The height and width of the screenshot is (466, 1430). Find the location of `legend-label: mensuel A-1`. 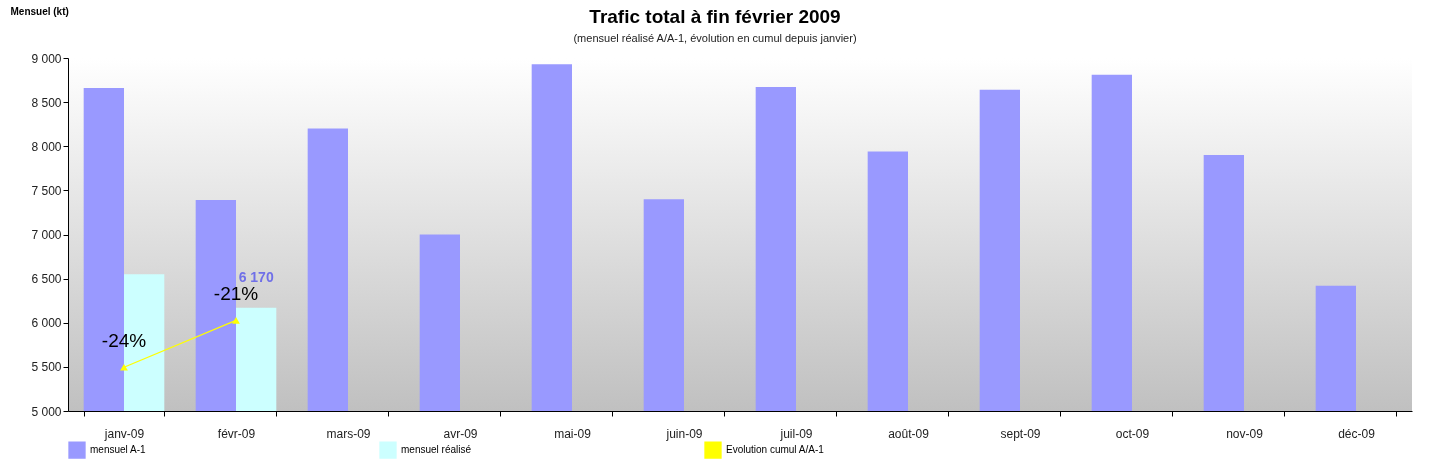

legend-label: mensuel A-1 is located at coordinates (118, 450).